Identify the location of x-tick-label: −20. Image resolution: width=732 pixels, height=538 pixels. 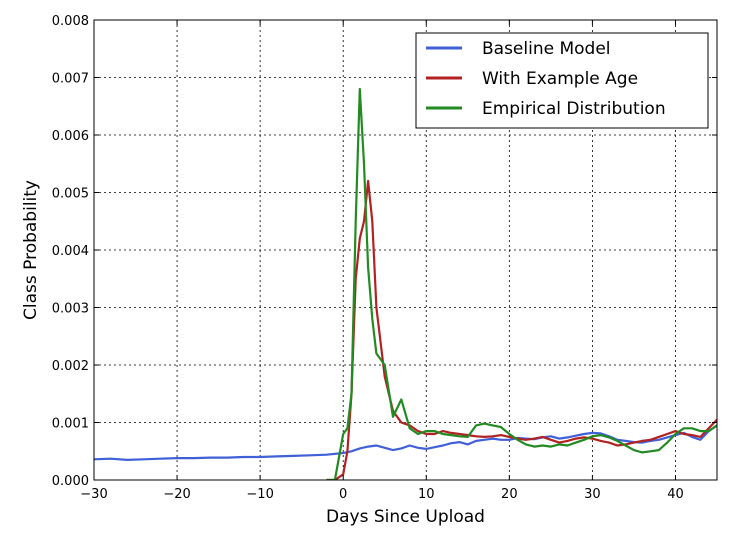
(176, 494).